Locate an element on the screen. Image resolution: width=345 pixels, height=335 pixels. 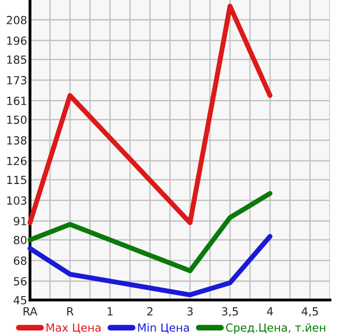
y-tick-label: 126 is located at coordinates (17, 161).